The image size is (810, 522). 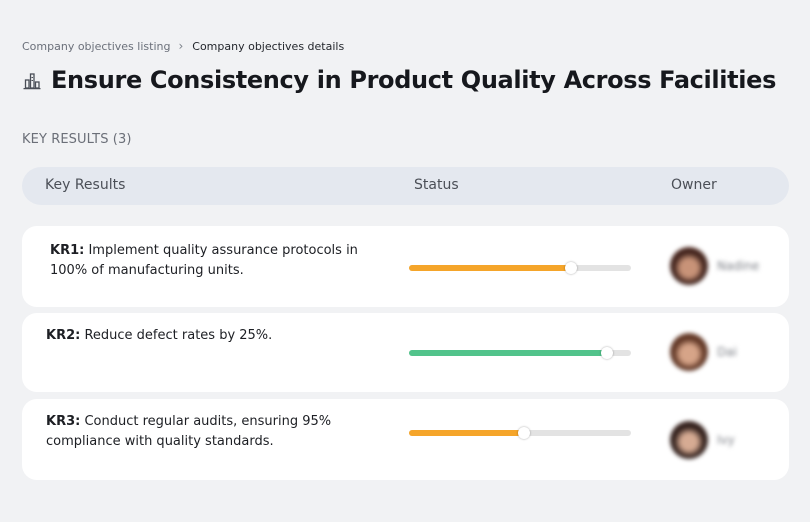 What do you see at coordinates (176, 335) in the screenshot?
I see `key-result-text: Reduce defect rates by 25%.` at bounding box center [176, 335].